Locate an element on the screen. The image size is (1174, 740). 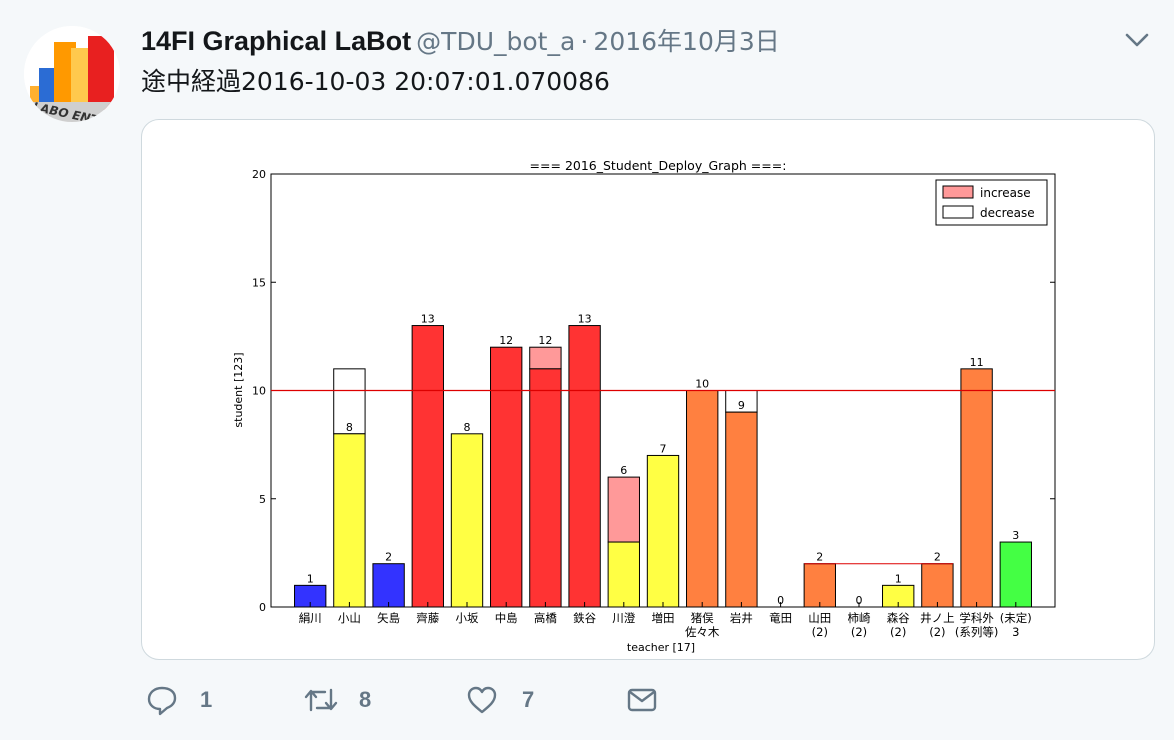
tweet-text: 途中経過2016-10-03 20:07:01.070086 is located at coordinates (375, 81).